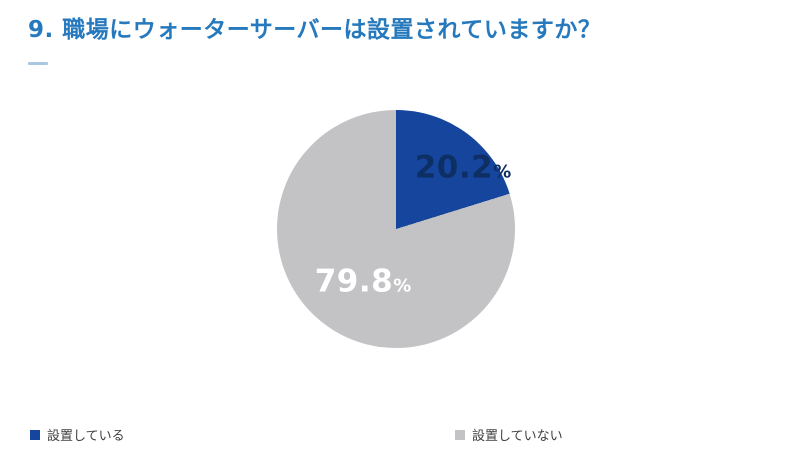 The height and width of the screenshot is (469, 795). I want to click on pie-label-installed: 20.2%, so click(463, 167).